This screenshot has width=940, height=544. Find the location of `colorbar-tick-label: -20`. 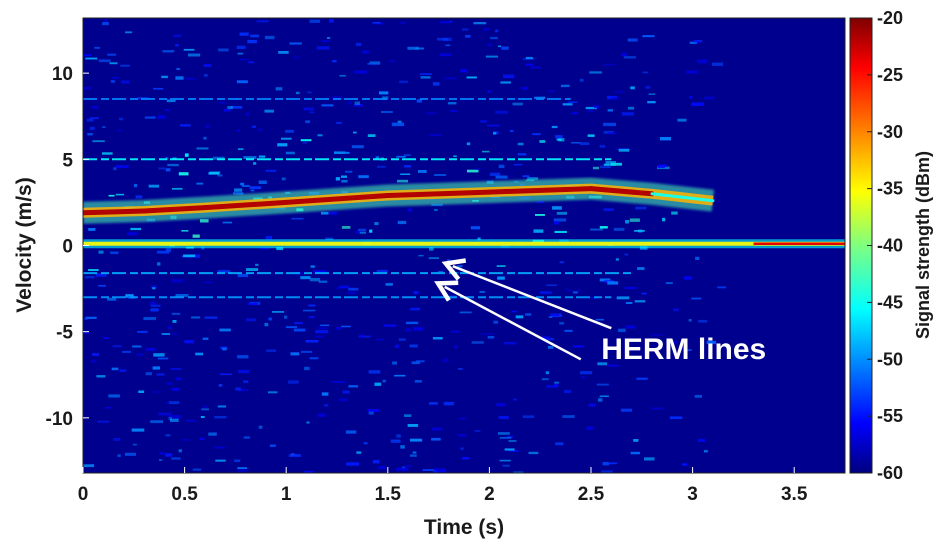

colorbar-tick-label: -20 is located at coordinates (890, 18).